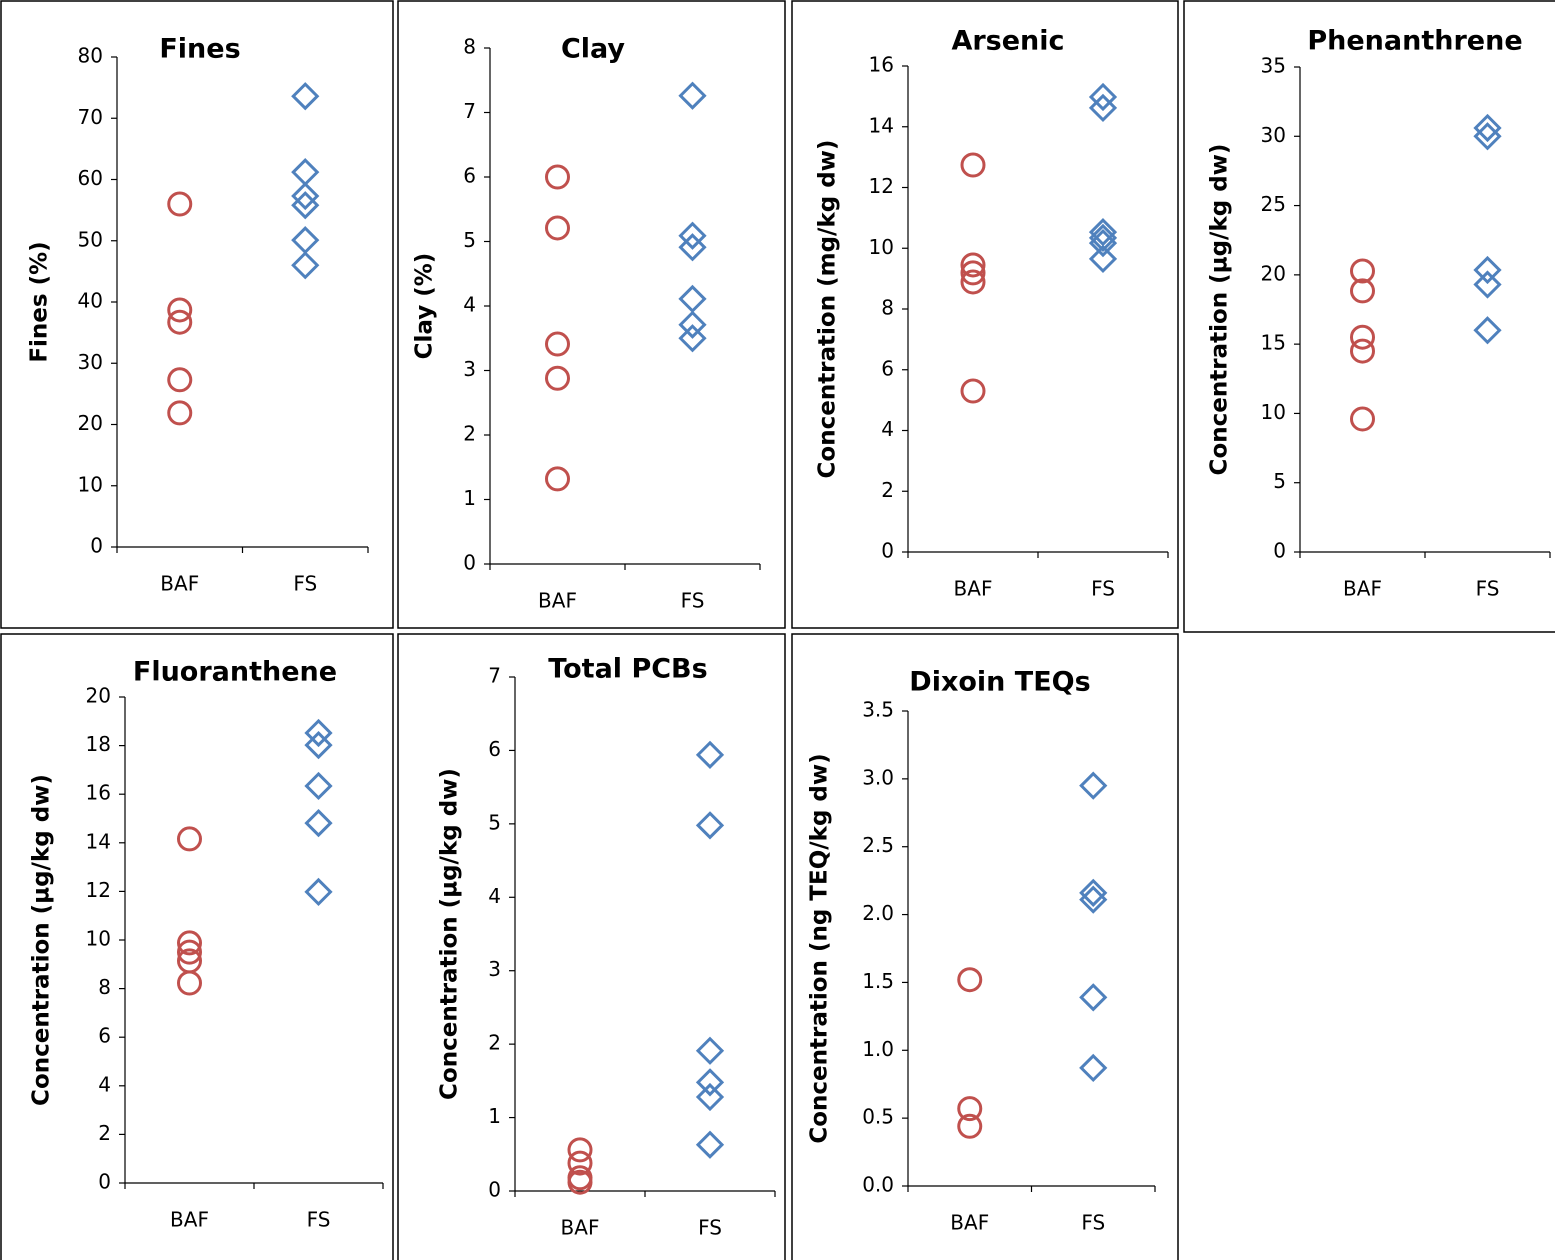 The image size is (1555, 1260). What do you see at coordinates (494, 1116) in the screenshot?
I see `y-tick-label: 1` at bounding box center [494, 1116].